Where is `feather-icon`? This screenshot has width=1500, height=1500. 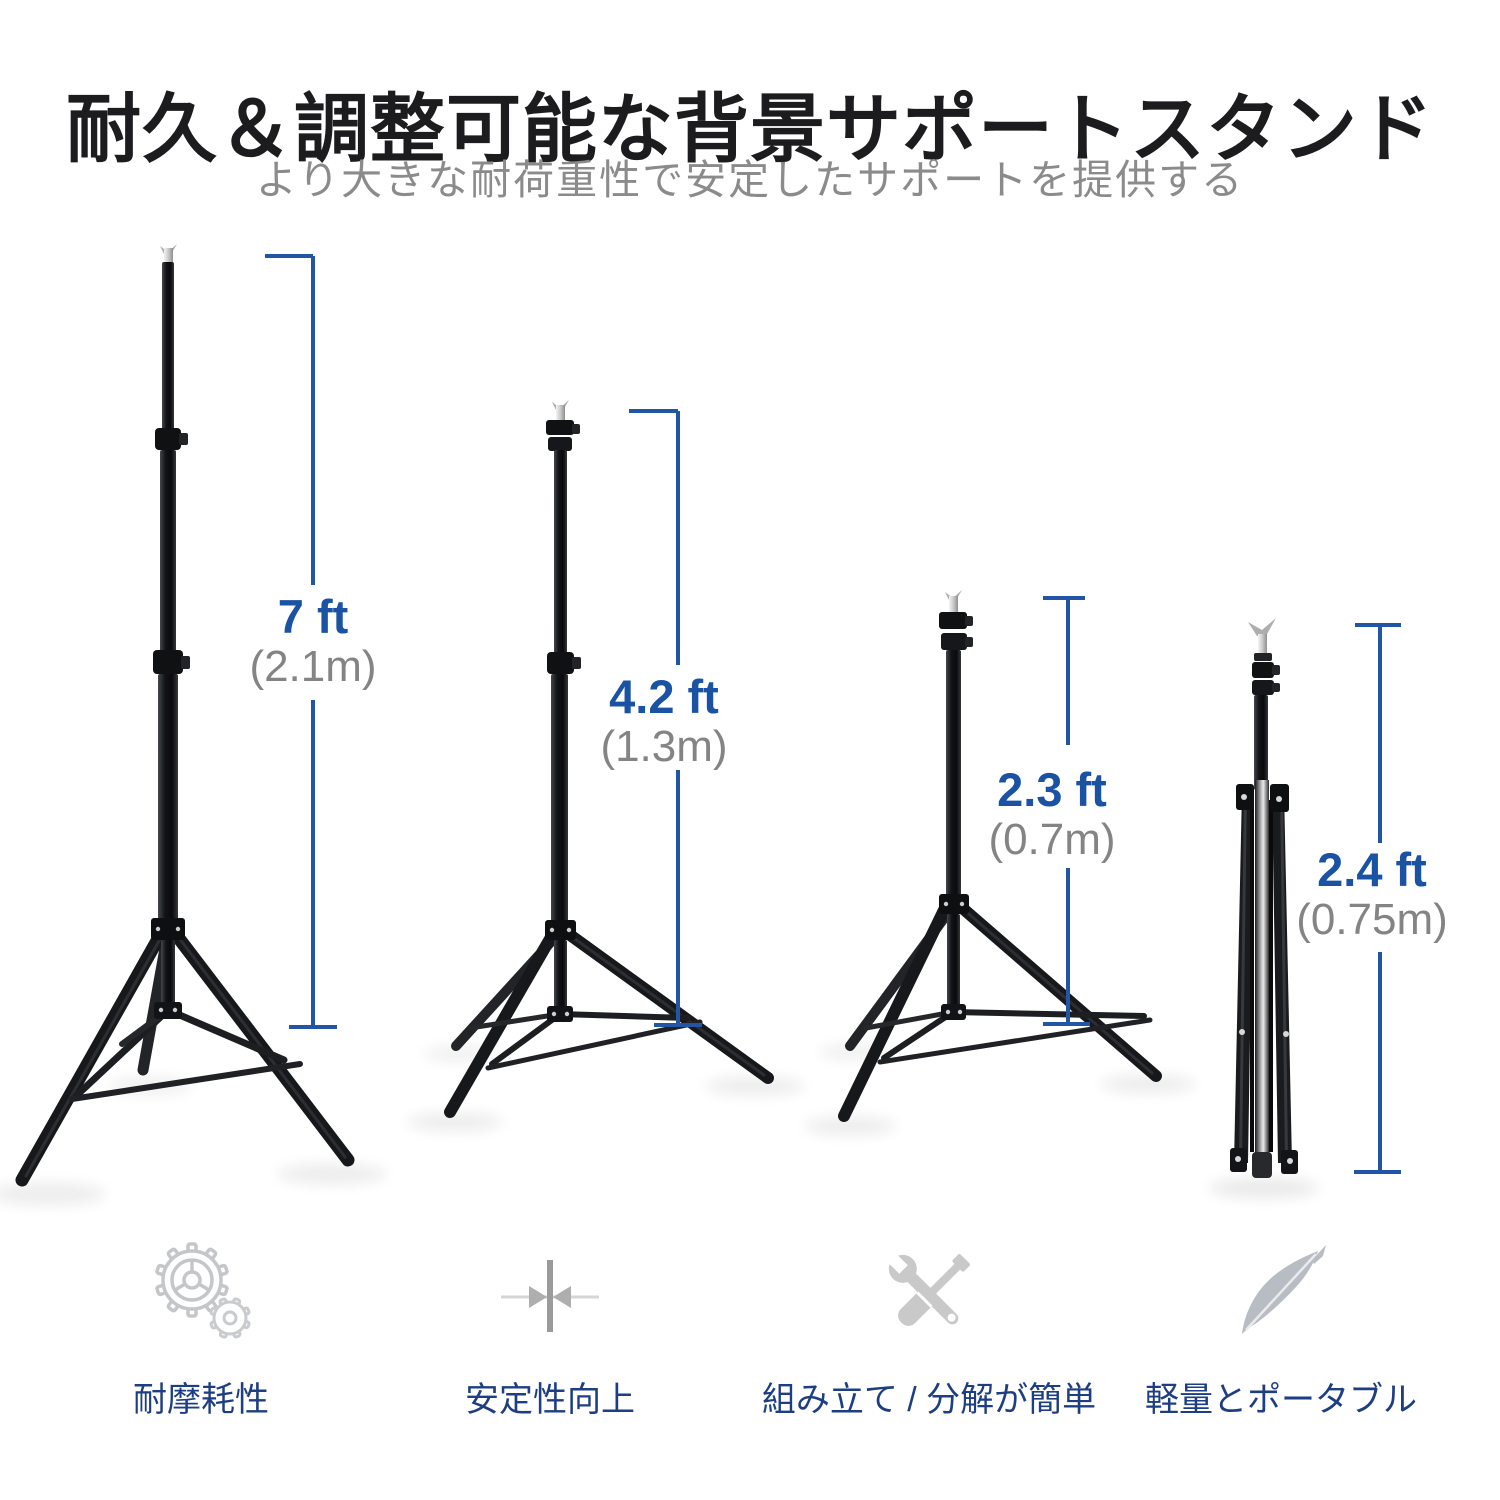
feather-icon is located at coordinates (1284, 1289).